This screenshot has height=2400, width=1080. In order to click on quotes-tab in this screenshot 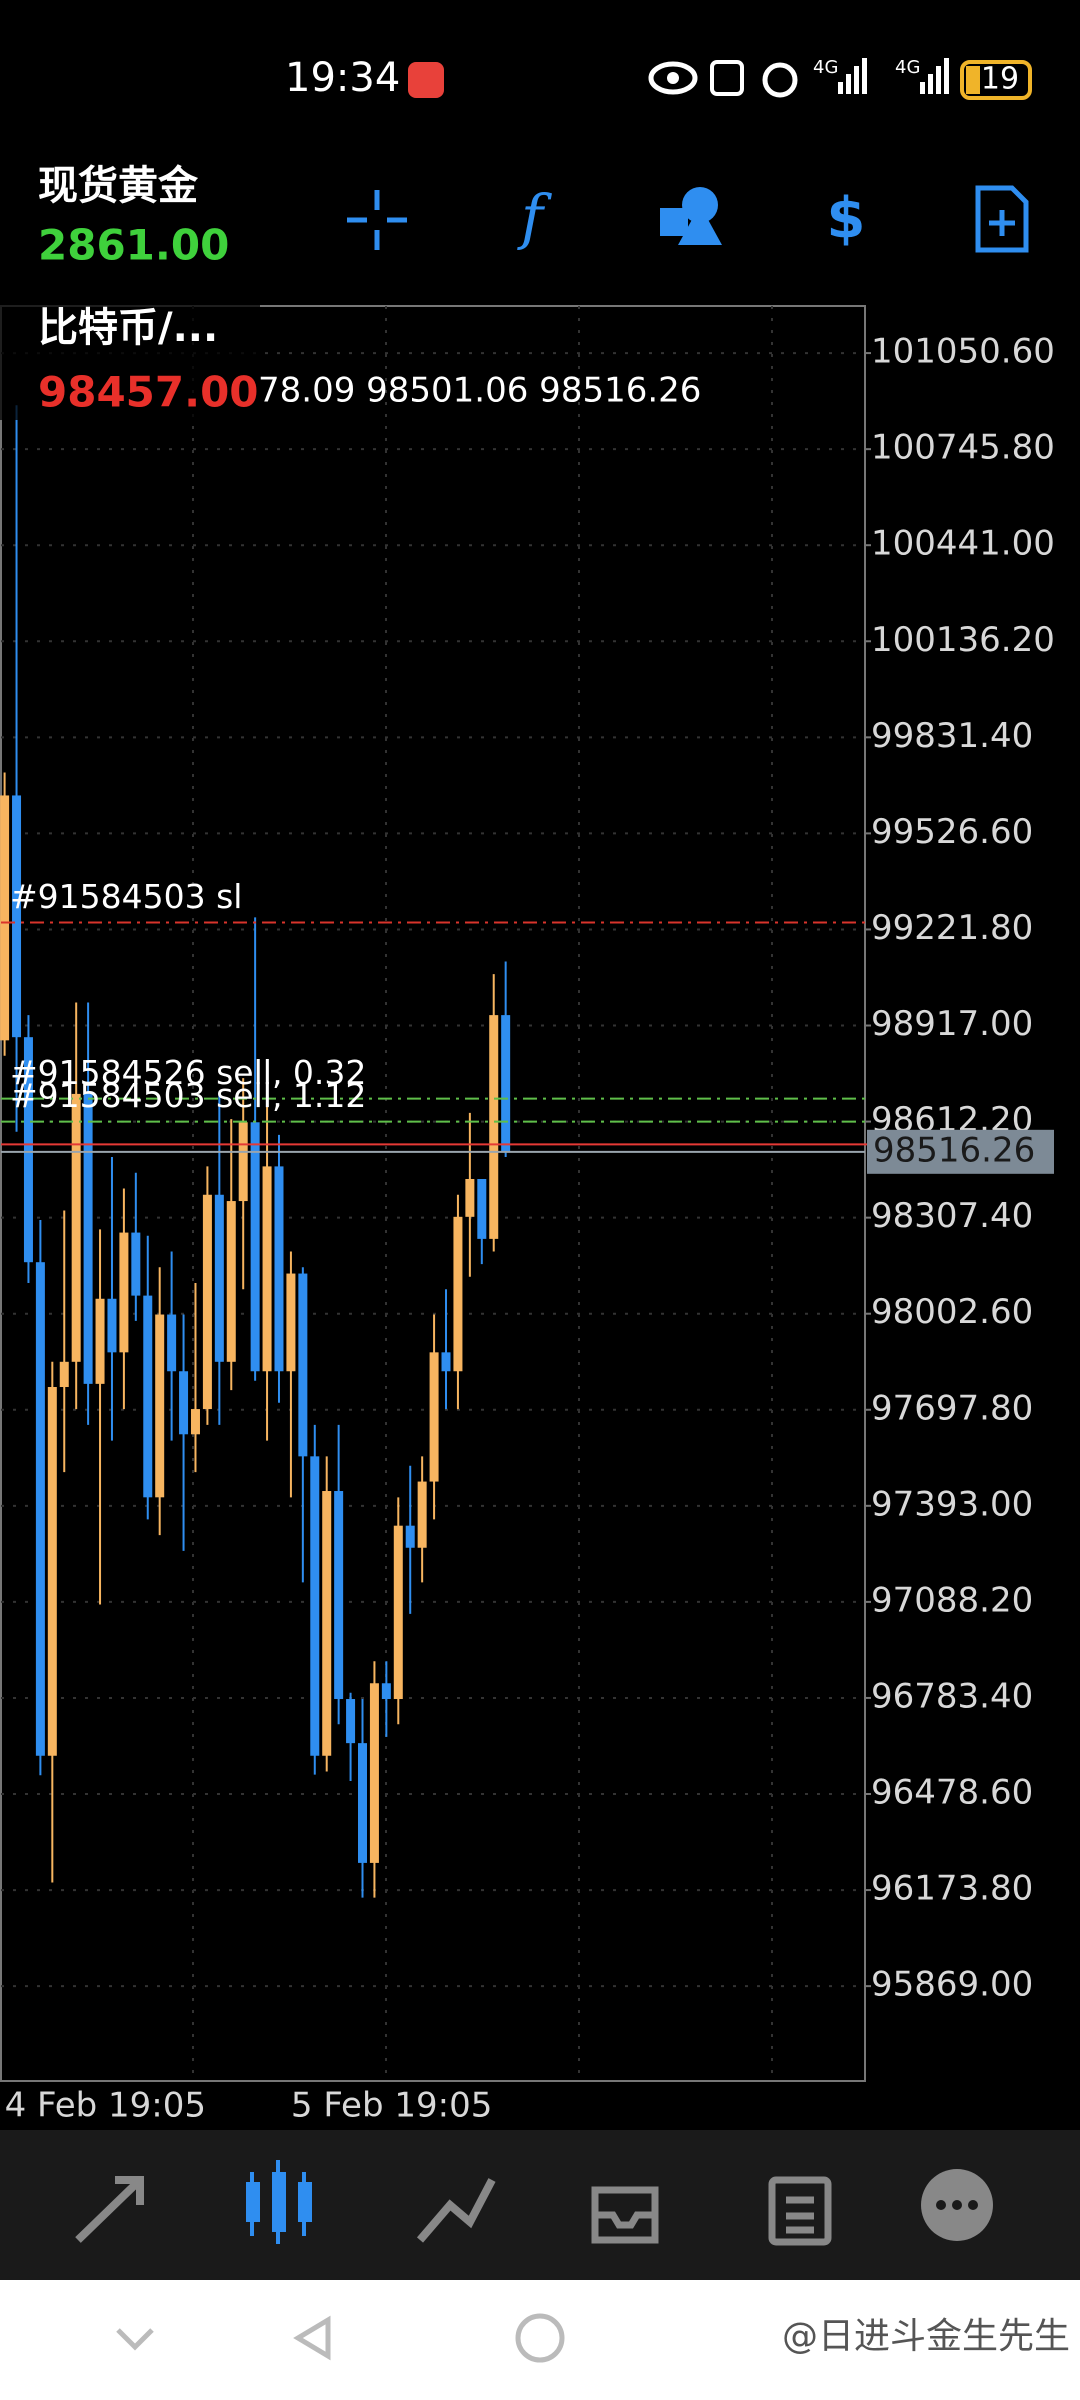, I will do `click(109, 2209)`.